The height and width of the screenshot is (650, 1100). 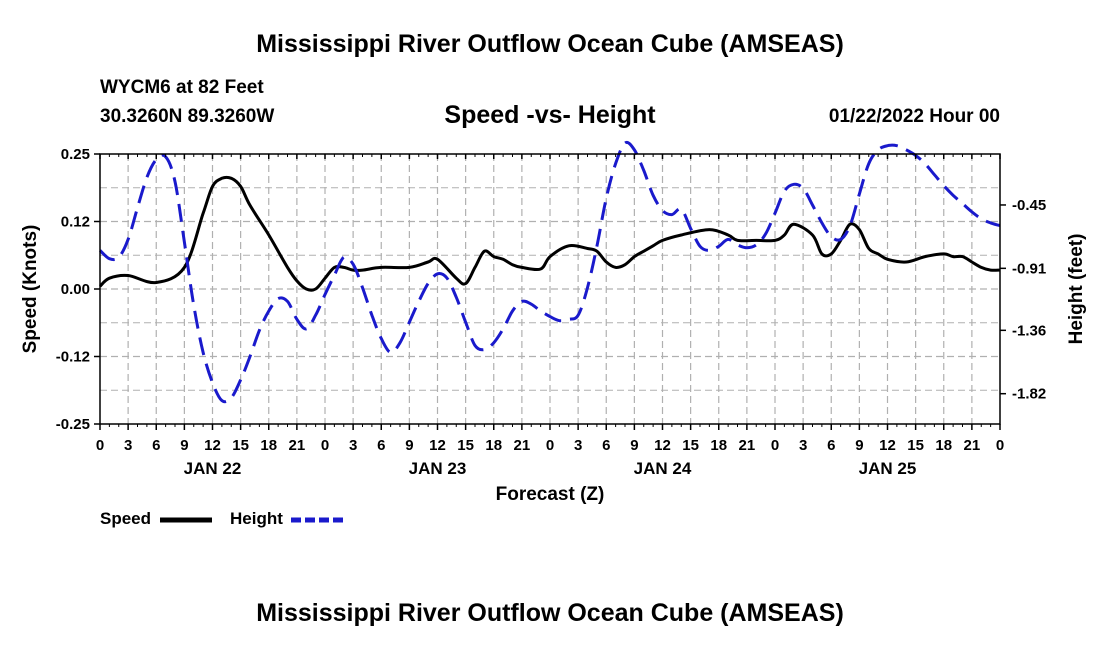 What do you see at coordinates (75, 222) in the screenshot?
I see `y-tick-label: 0.12` at bounding box center [75, 222].